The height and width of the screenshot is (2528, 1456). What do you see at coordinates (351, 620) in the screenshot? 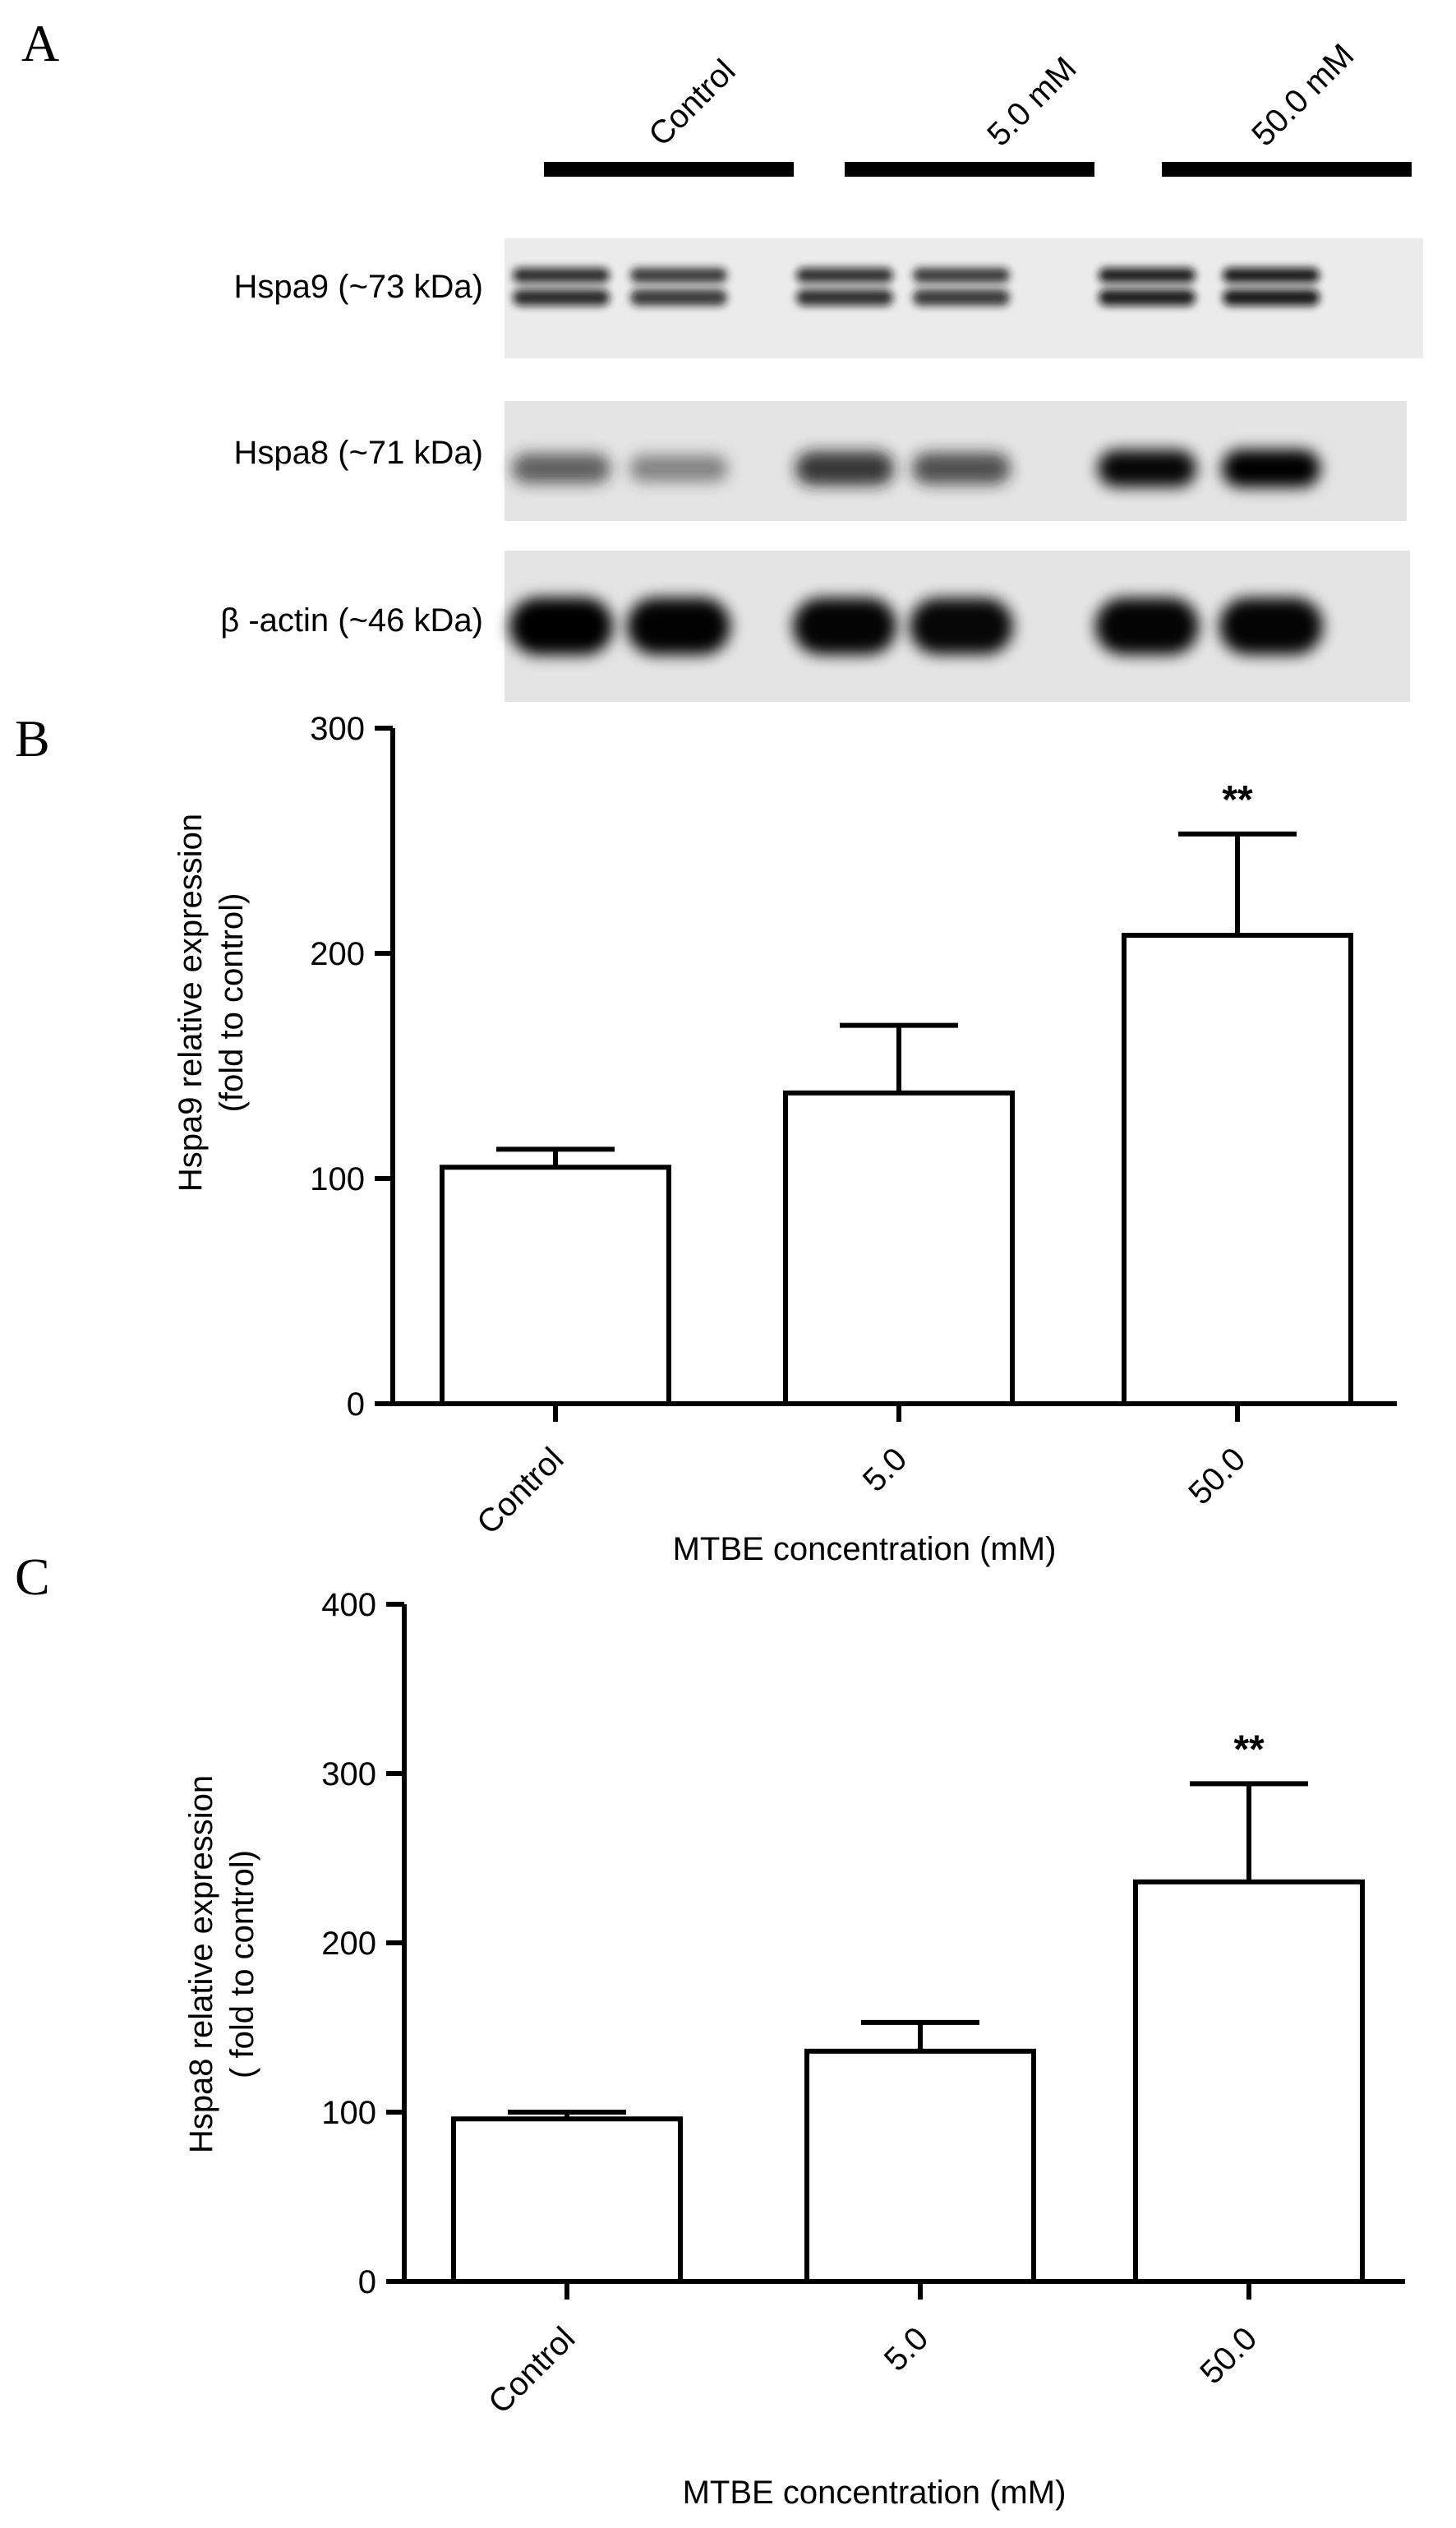
I see `blot-row-label-beta-actin: β -actin (~46 kDa)` at bounding box center [351, 620].